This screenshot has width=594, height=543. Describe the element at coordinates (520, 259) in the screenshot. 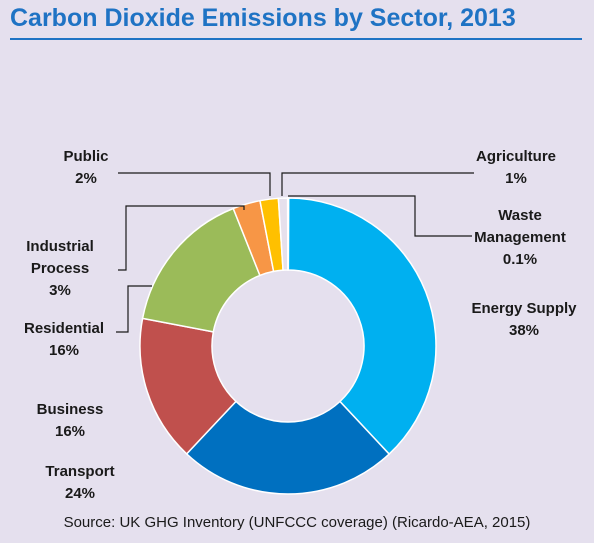

I see `label-waste-management-line-3: 0.1%` at that location.